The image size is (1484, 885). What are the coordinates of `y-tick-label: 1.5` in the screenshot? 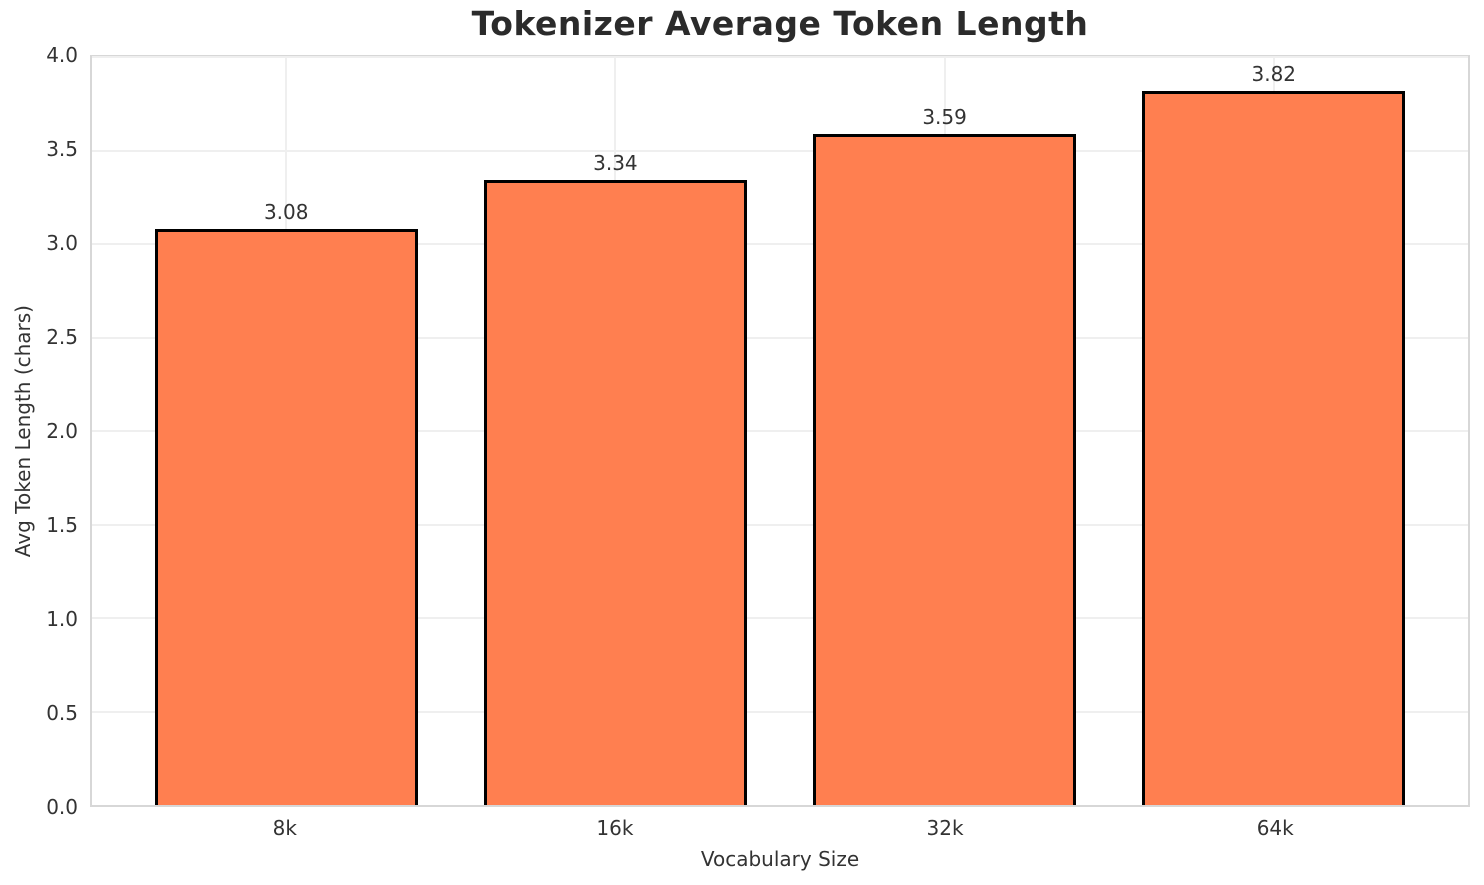 It's located at (62, 525).